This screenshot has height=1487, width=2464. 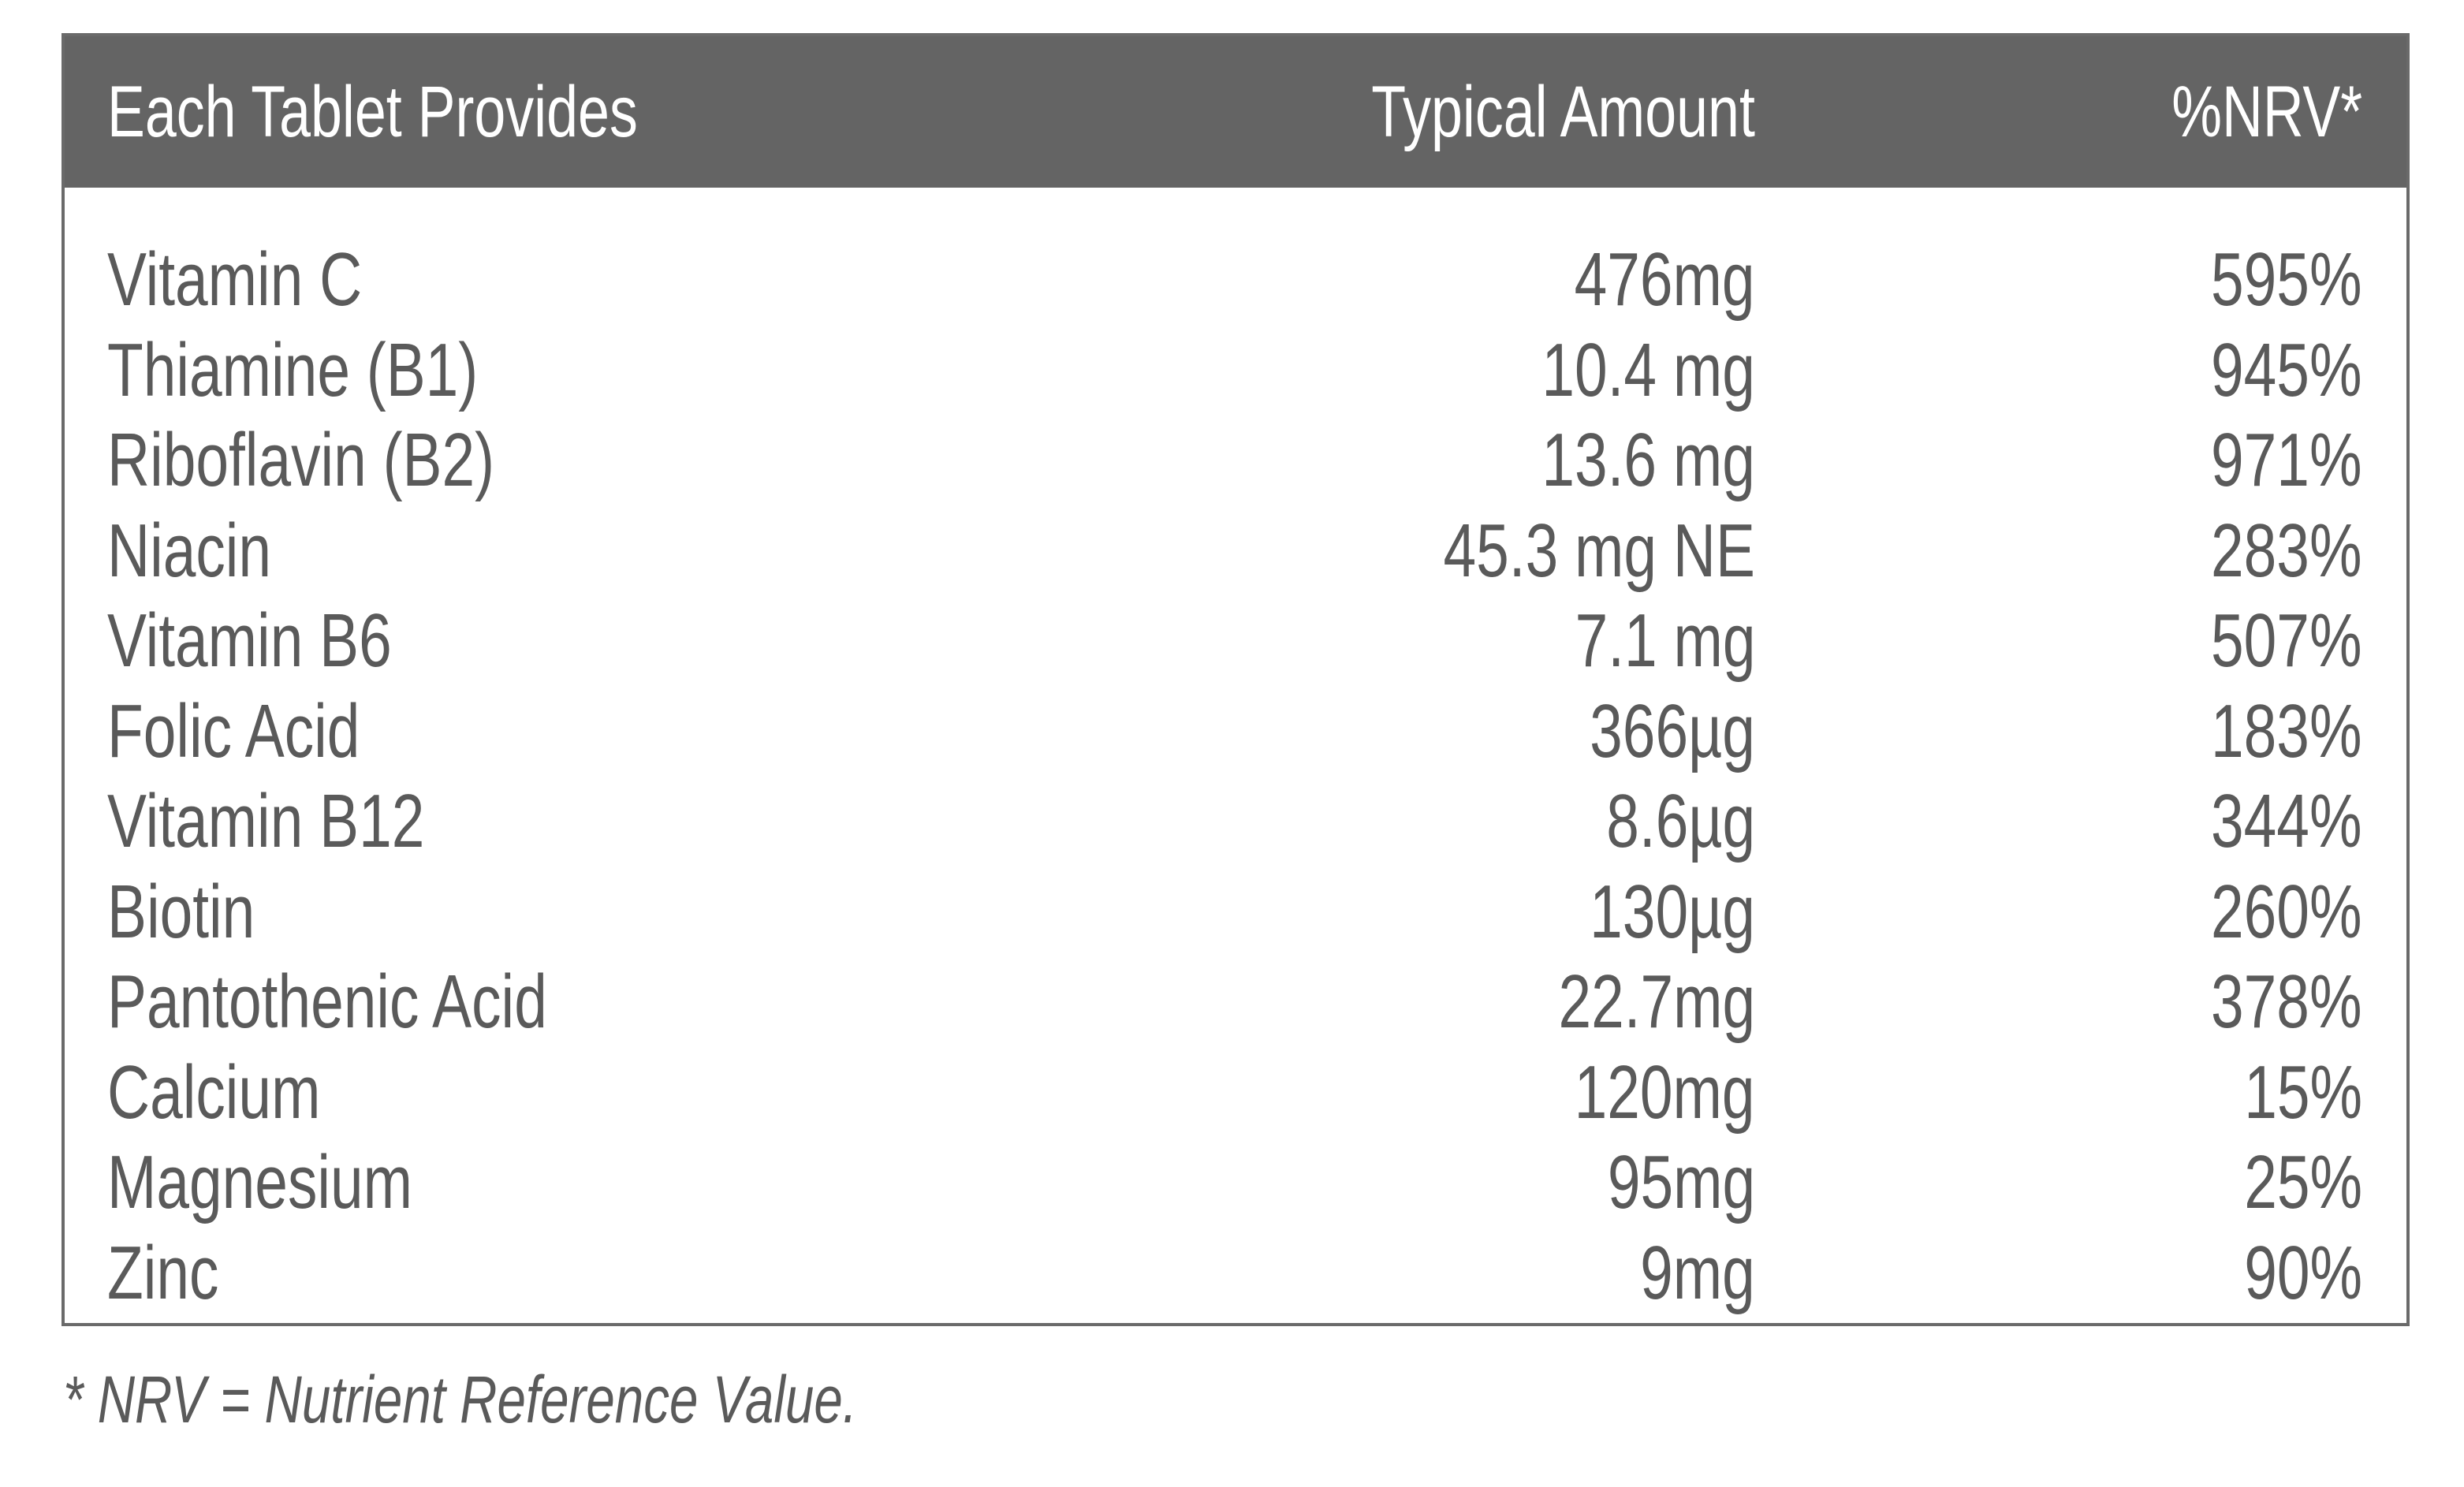 What do you see at coordinates (2303, 1272) in the screenshot?
I see `nrv-percent: 90%` at bounding box center [2303, 1272].